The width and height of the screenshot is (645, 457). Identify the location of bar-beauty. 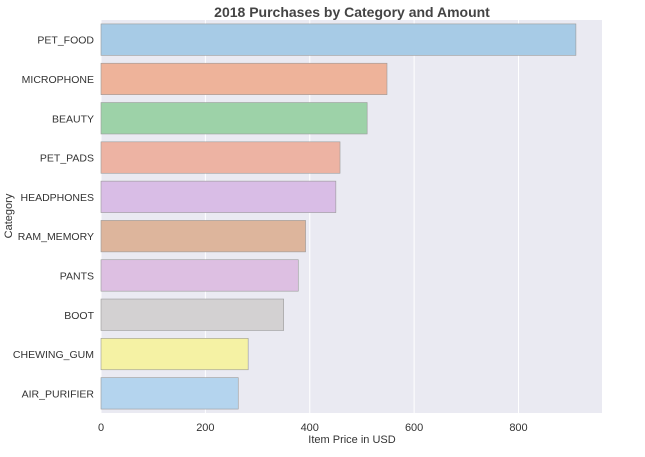
(234, 118).